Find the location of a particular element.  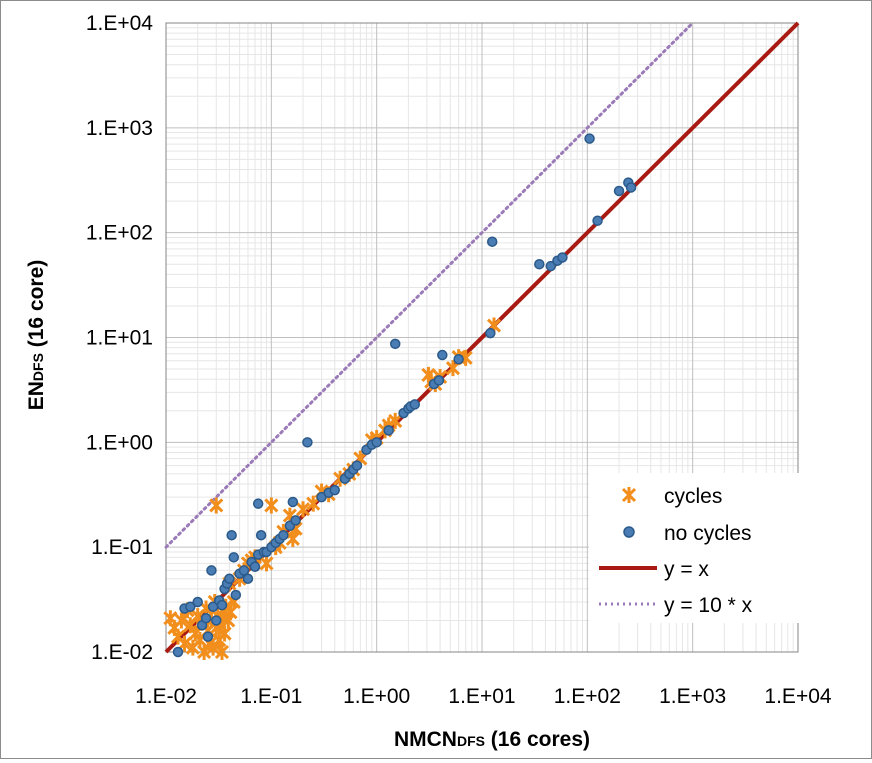

x-tick-label: 1.E+01 is located at coordinates (481, 696).